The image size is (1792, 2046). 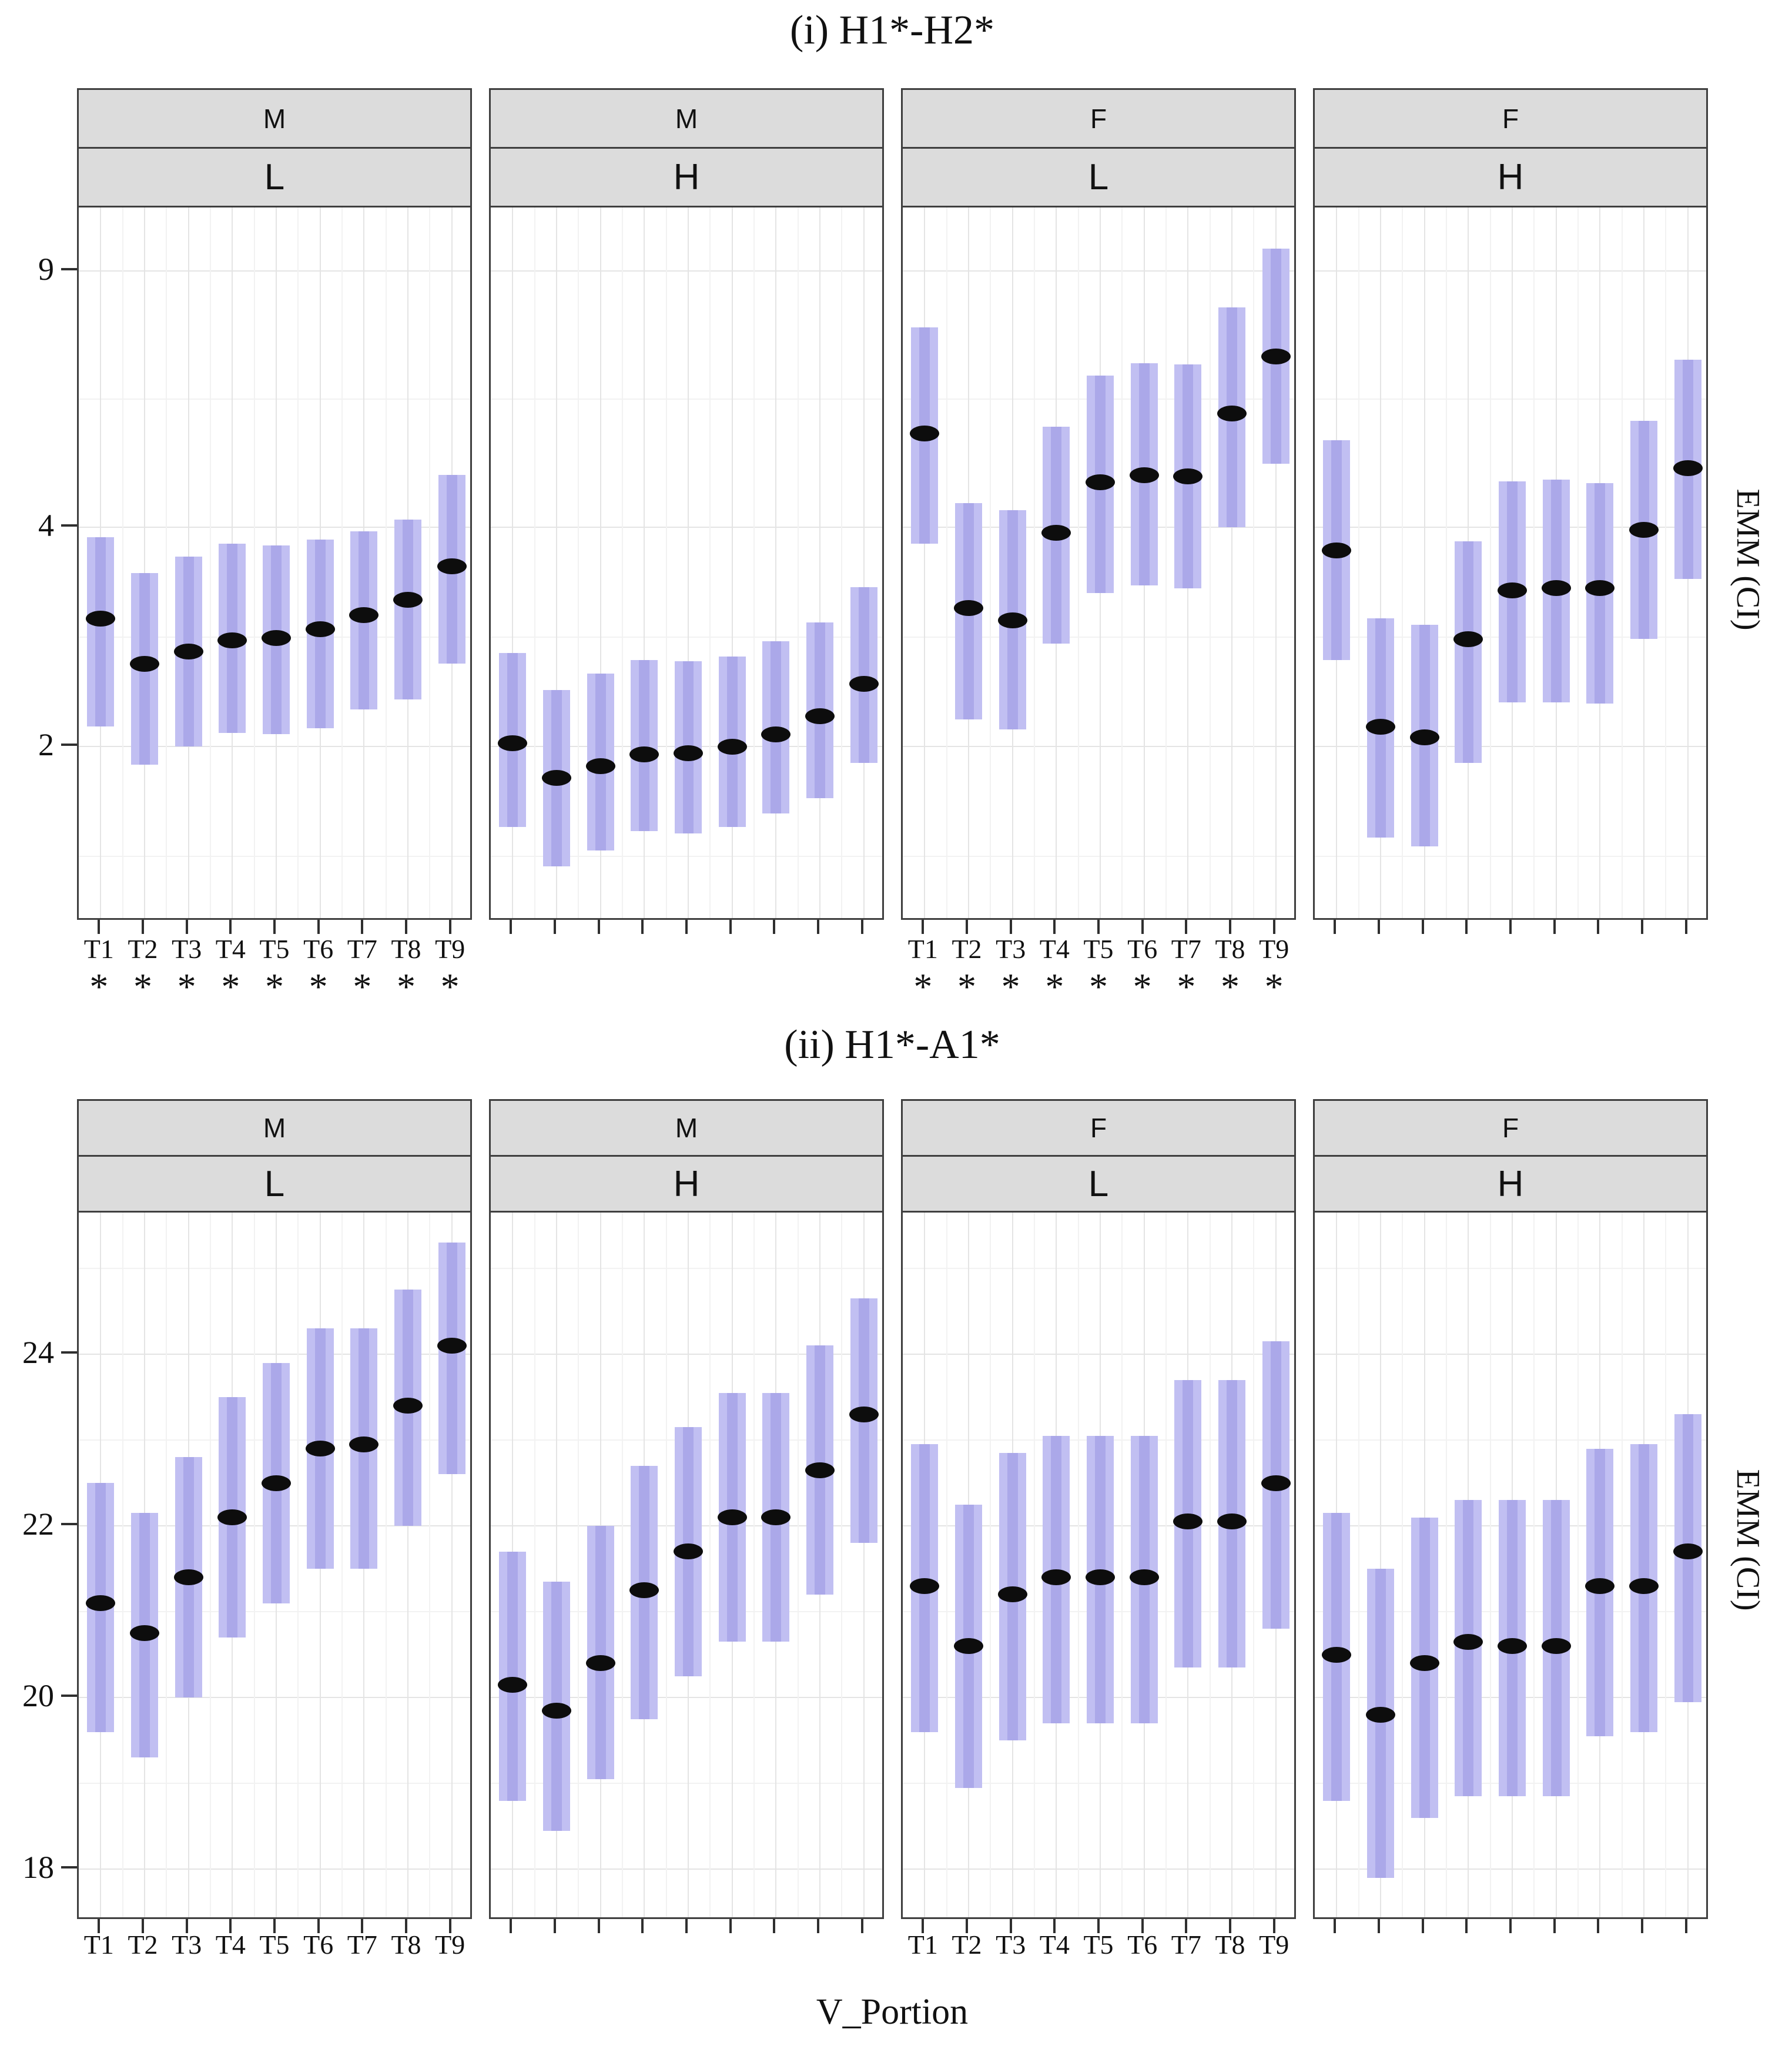 I want to click on x-tick-label: T9, so click(x=450, y=1945).